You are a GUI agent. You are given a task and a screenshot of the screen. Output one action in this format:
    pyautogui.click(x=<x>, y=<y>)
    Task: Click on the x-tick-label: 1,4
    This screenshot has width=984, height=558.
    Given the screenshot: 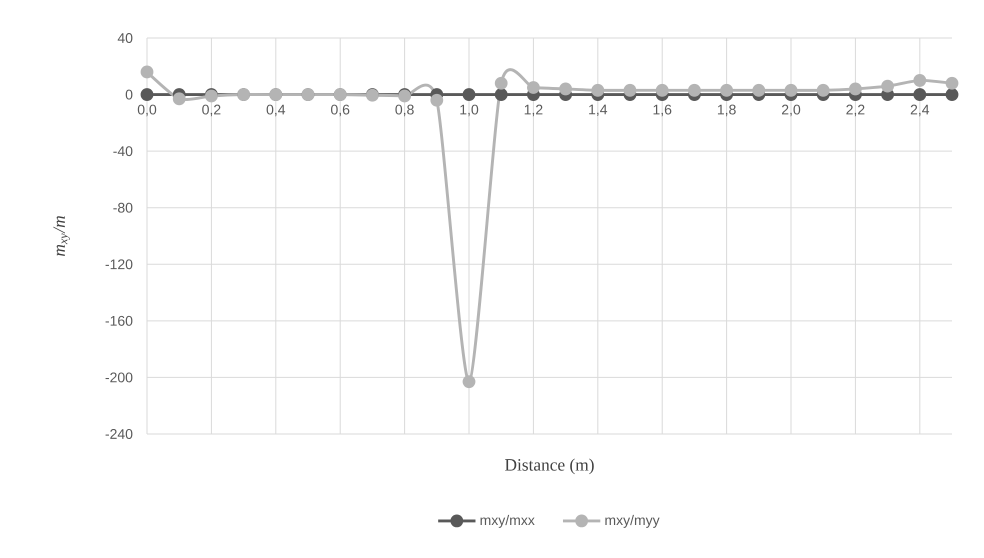 What is the action you would take?
    pyautogui.click(x=598, y=110)
    